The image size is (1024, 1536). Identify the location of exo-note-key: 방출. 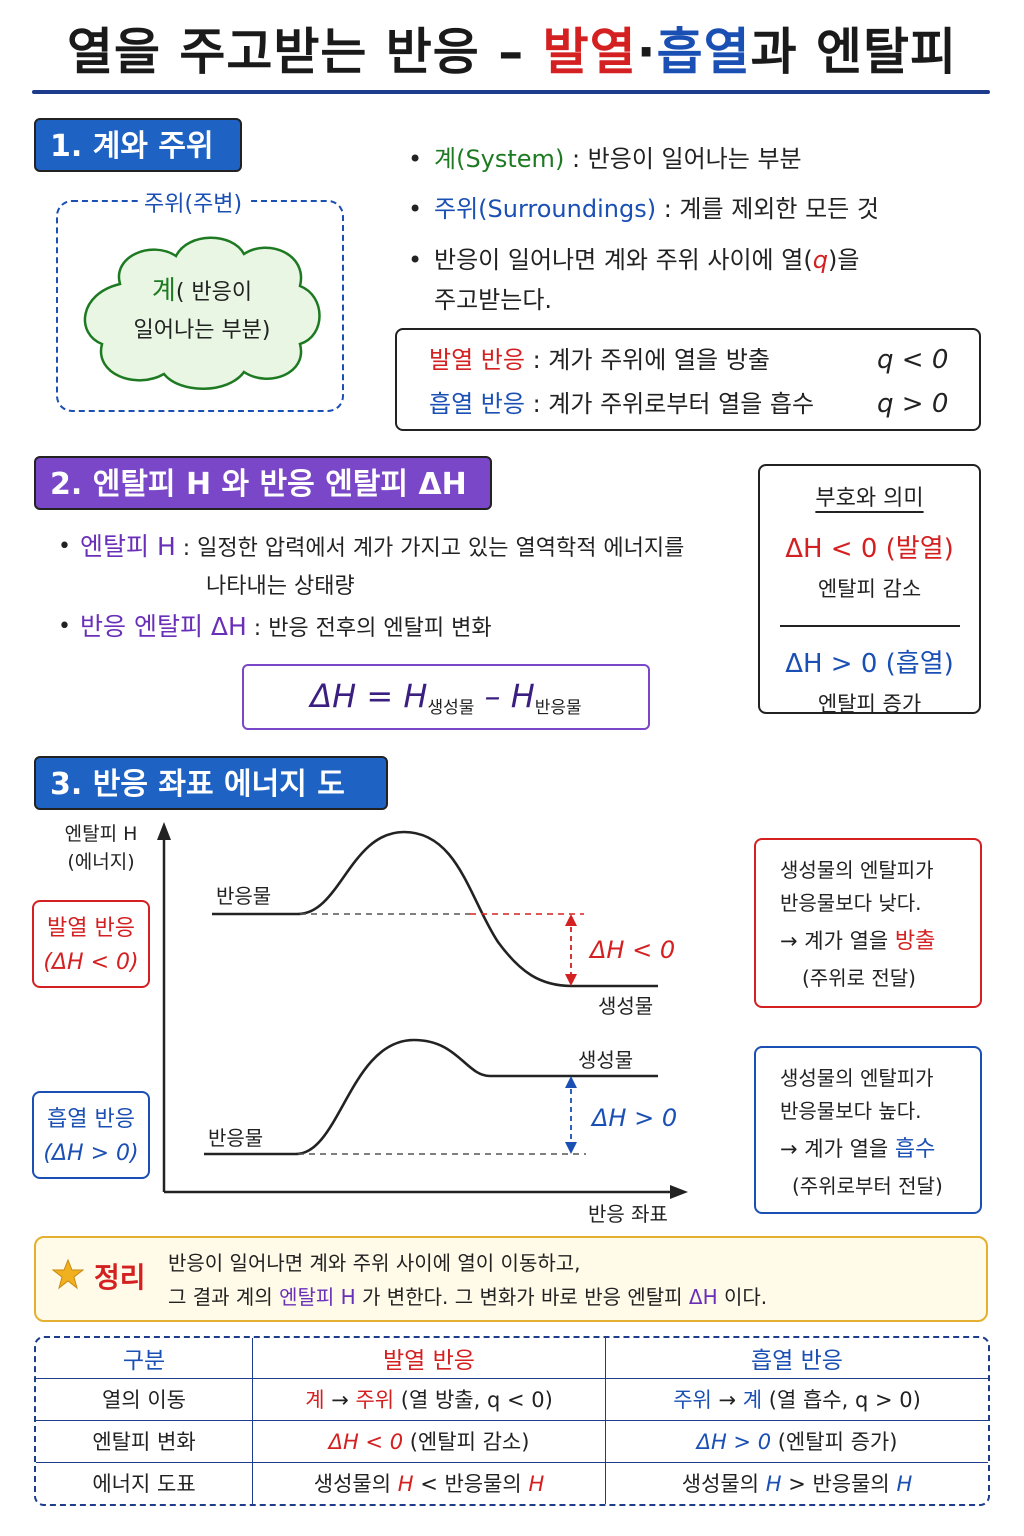
(915, 941).